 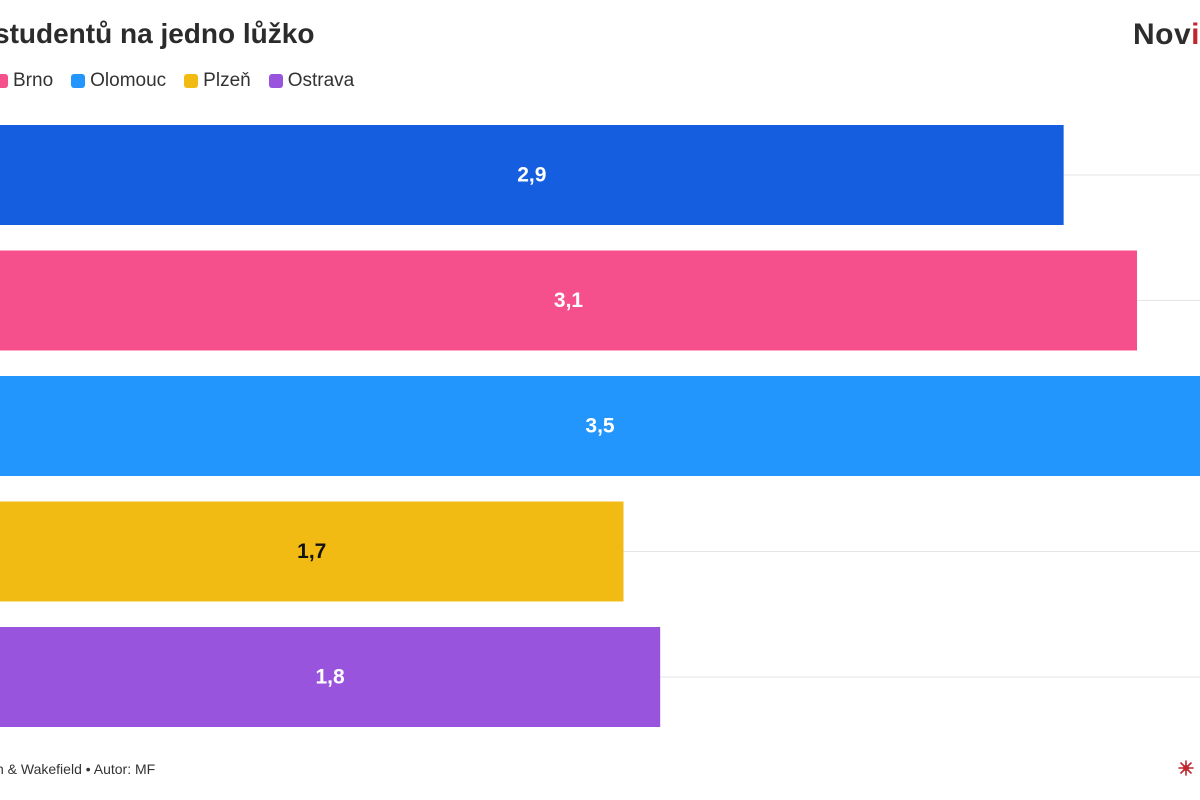 What do you see at coordinates (321, 80) in the screenshot?
I see `legend-label: Ostrava` at bounding box center [321, 80].